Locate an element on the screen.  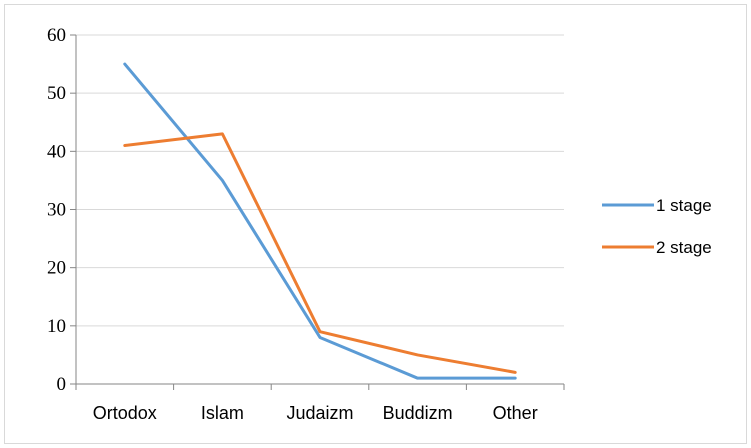
y-tick-label: 0 is located at coordinates (62, 384).